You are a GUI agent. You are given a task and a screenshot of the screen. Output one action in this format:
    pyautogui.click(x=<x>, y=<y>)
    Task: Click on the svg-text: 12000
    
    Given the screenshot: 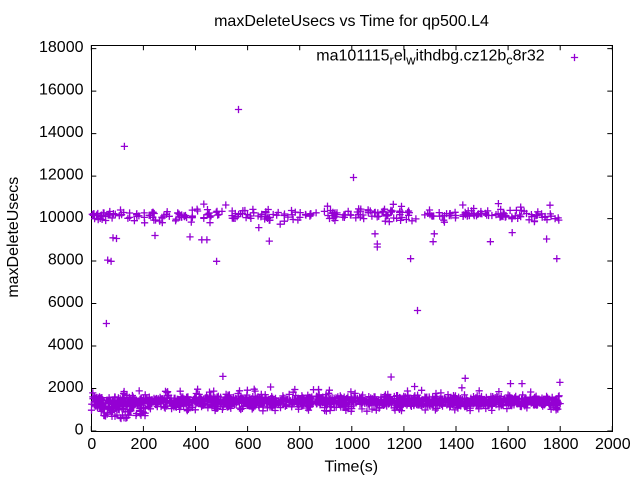 What is the action you would take?
    pyautogui.click(x=61, y=175)
    